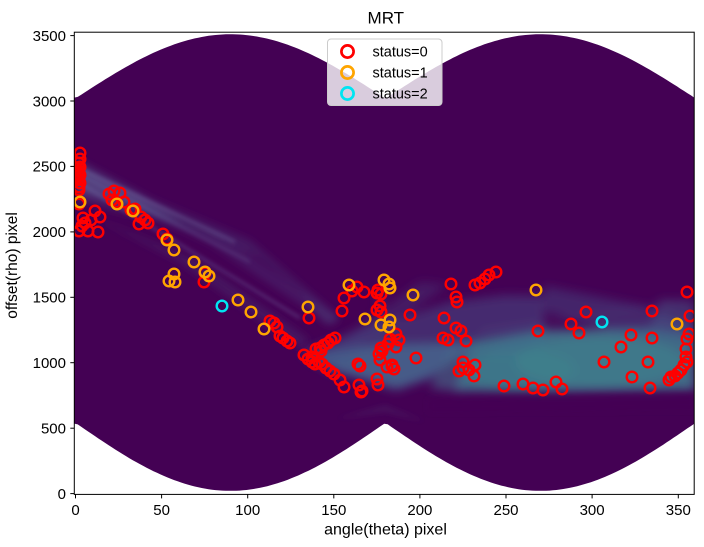 This screenshot has height=547, width=704. I want to click on svg-text: MRT, so click(386, 18).